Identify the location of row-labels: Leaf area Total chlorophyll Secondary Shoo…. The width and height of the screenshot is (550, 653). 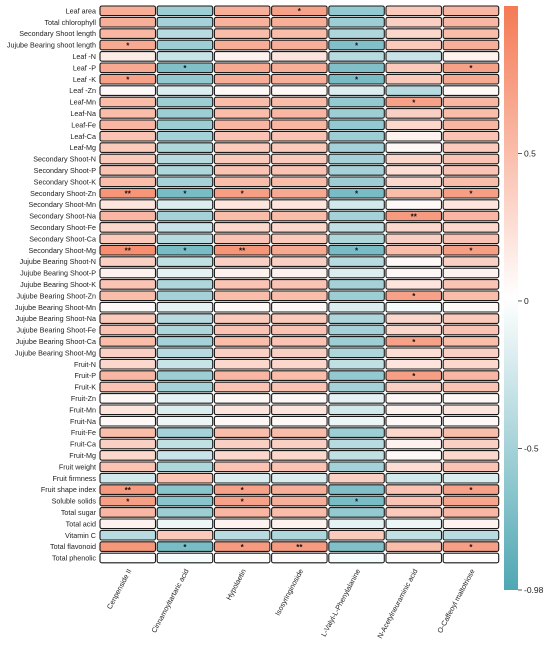
(52, 284).